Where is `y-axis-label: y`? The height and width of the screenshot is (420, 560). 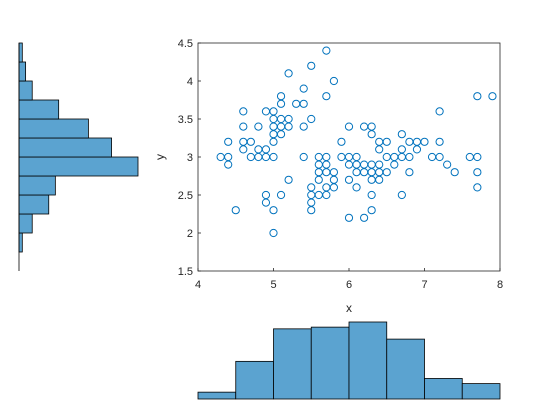
y-axis-label: y is located at coordinates (160, 157).